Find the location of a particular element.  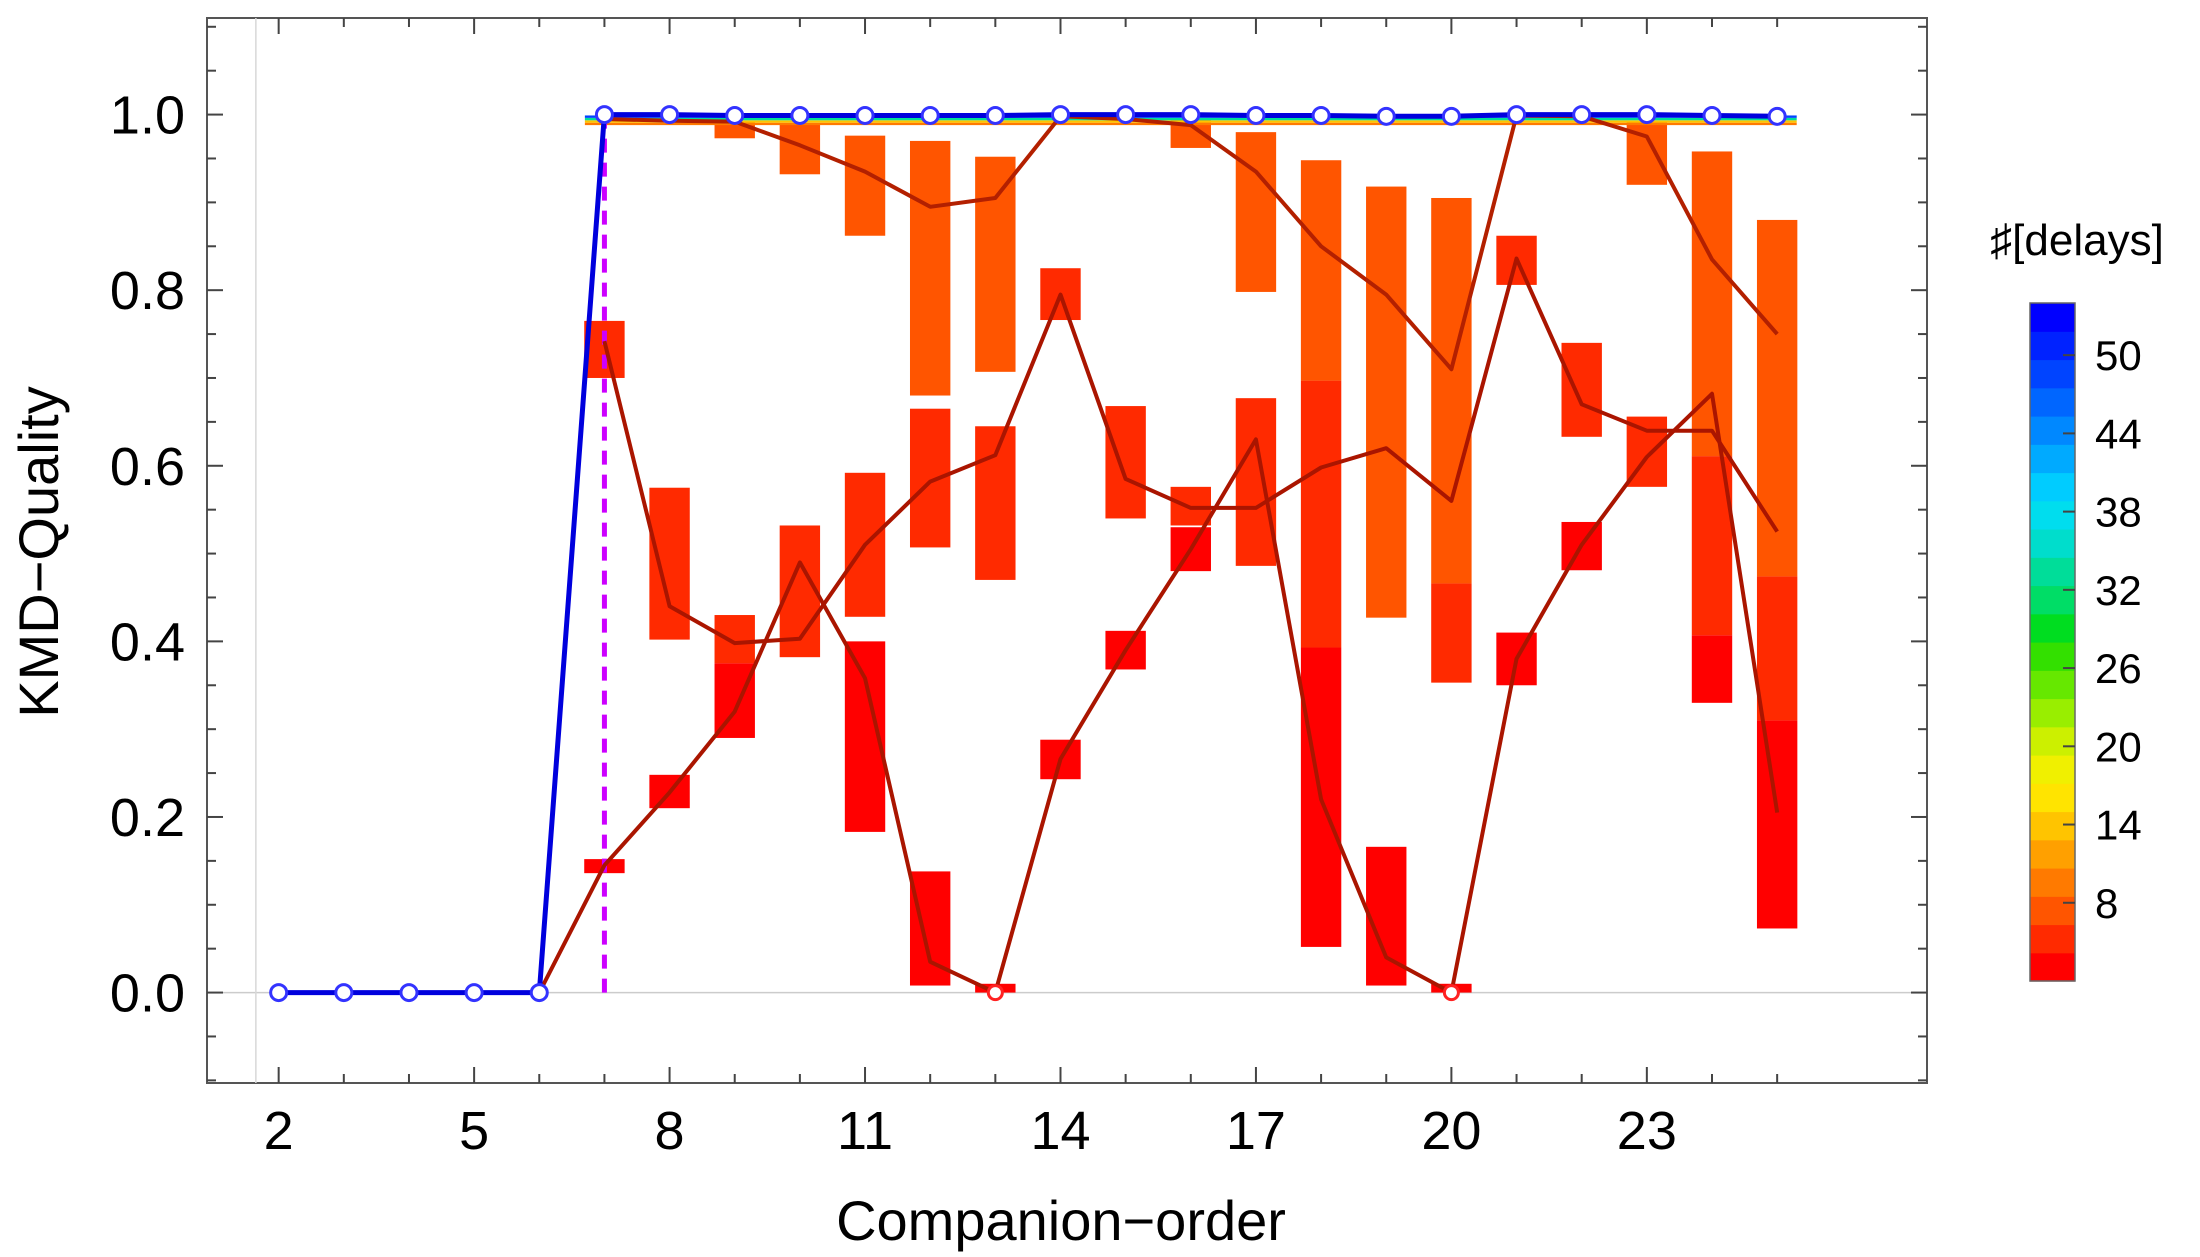

colorbar-tick-label: 20 is located at coordinates (2118, 746).